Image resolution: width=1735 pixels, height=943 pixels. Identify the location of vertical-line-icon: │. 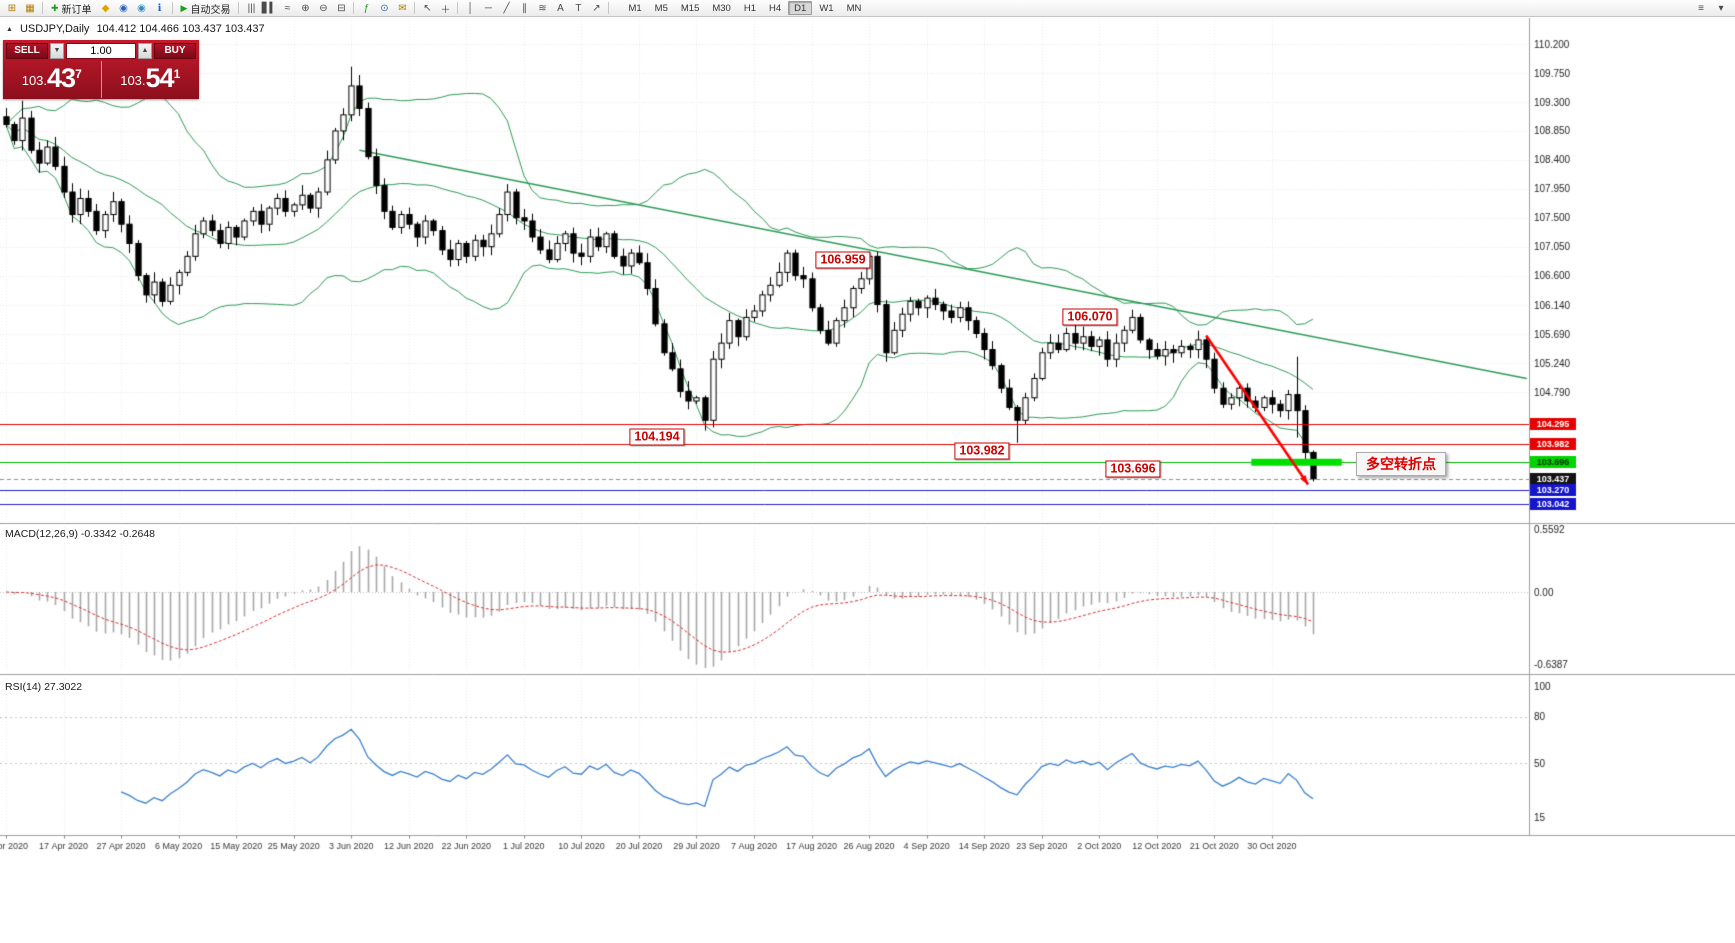
(470, 8).